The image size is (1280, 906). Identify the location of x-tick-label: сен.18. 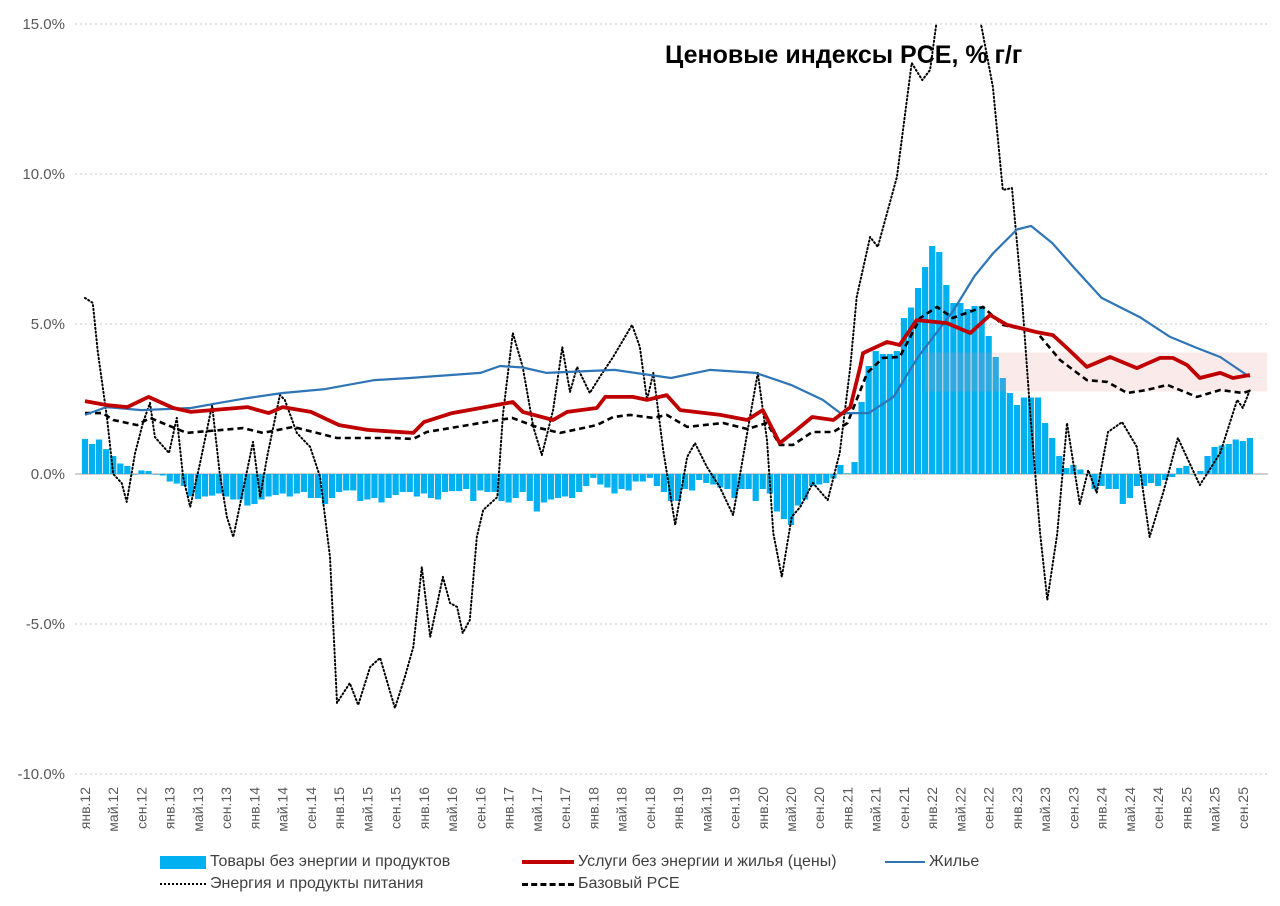
(650, 808).